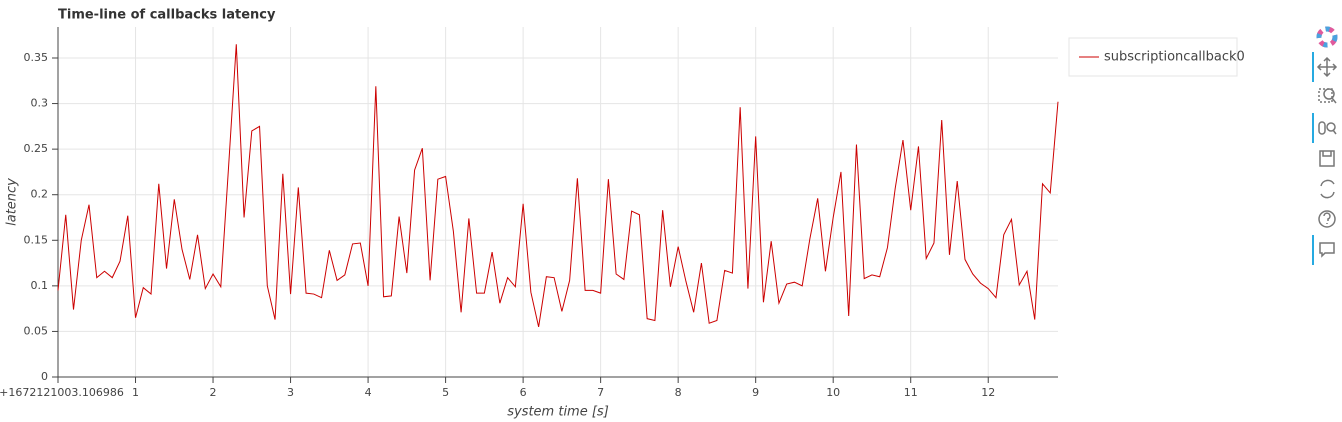  What do you see at coordinates (1324, 128) in the screenshot?
I see `wheel-zoom-tool` at bounding box center [1324, 128].